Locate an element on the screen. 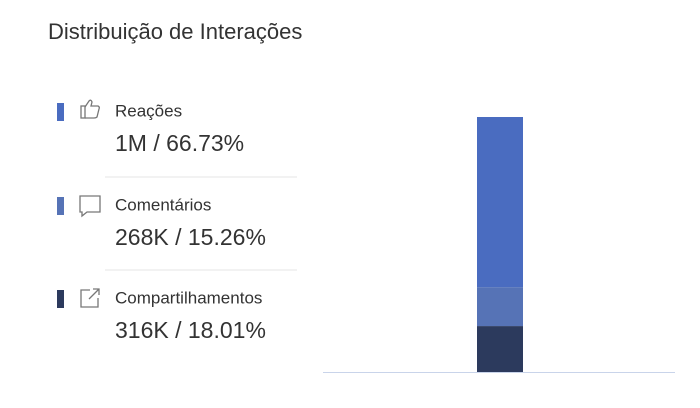  value-label: 1M / 66.73% is located at coordinates (179, 143).